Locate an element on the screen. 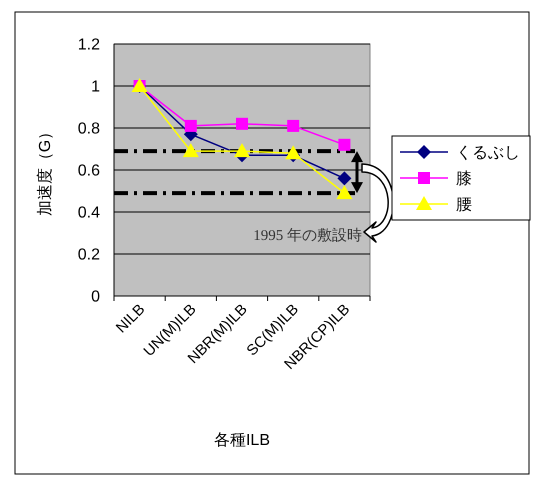  x-axis-title: 各種ILB is located at coordinates (242, 440).